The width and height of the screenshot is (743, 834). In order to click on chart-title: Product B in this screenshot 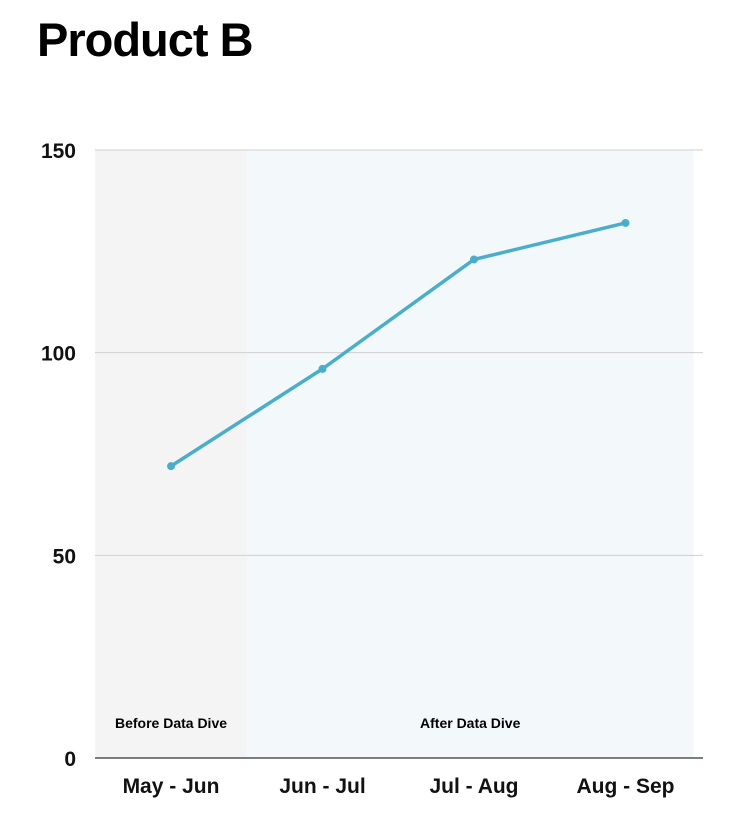, I will do `click(145, 39)`.